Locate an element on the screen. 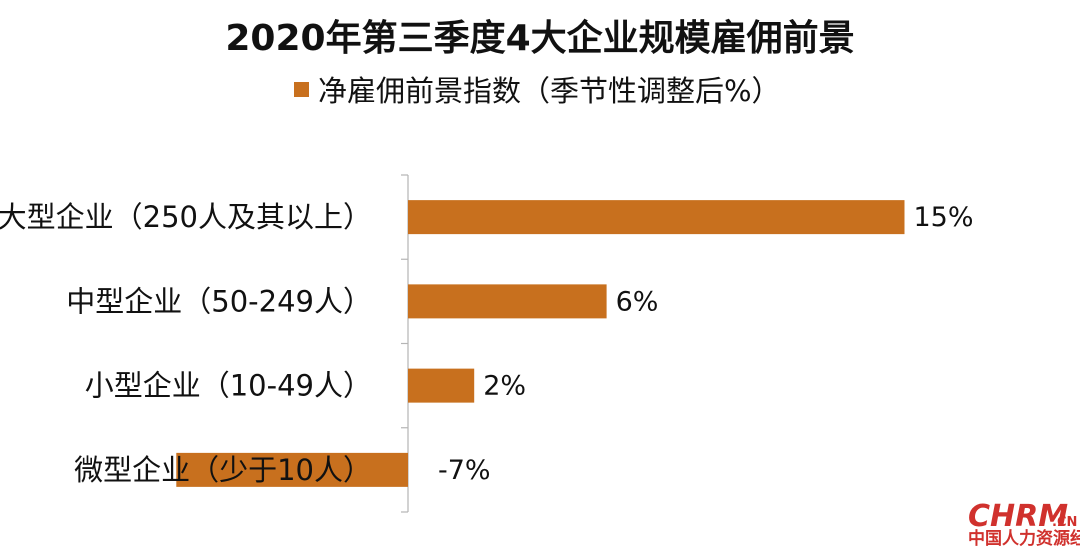  data-label: -7% is located at coordinates (464, 470).